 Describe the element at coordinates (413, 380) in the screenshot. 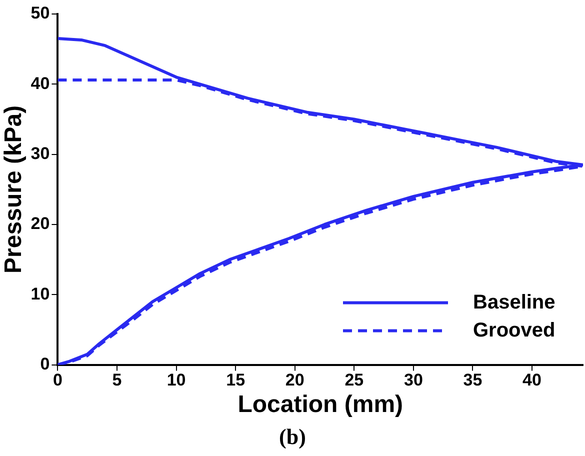

I see `x-tick-label: 30` at that location.